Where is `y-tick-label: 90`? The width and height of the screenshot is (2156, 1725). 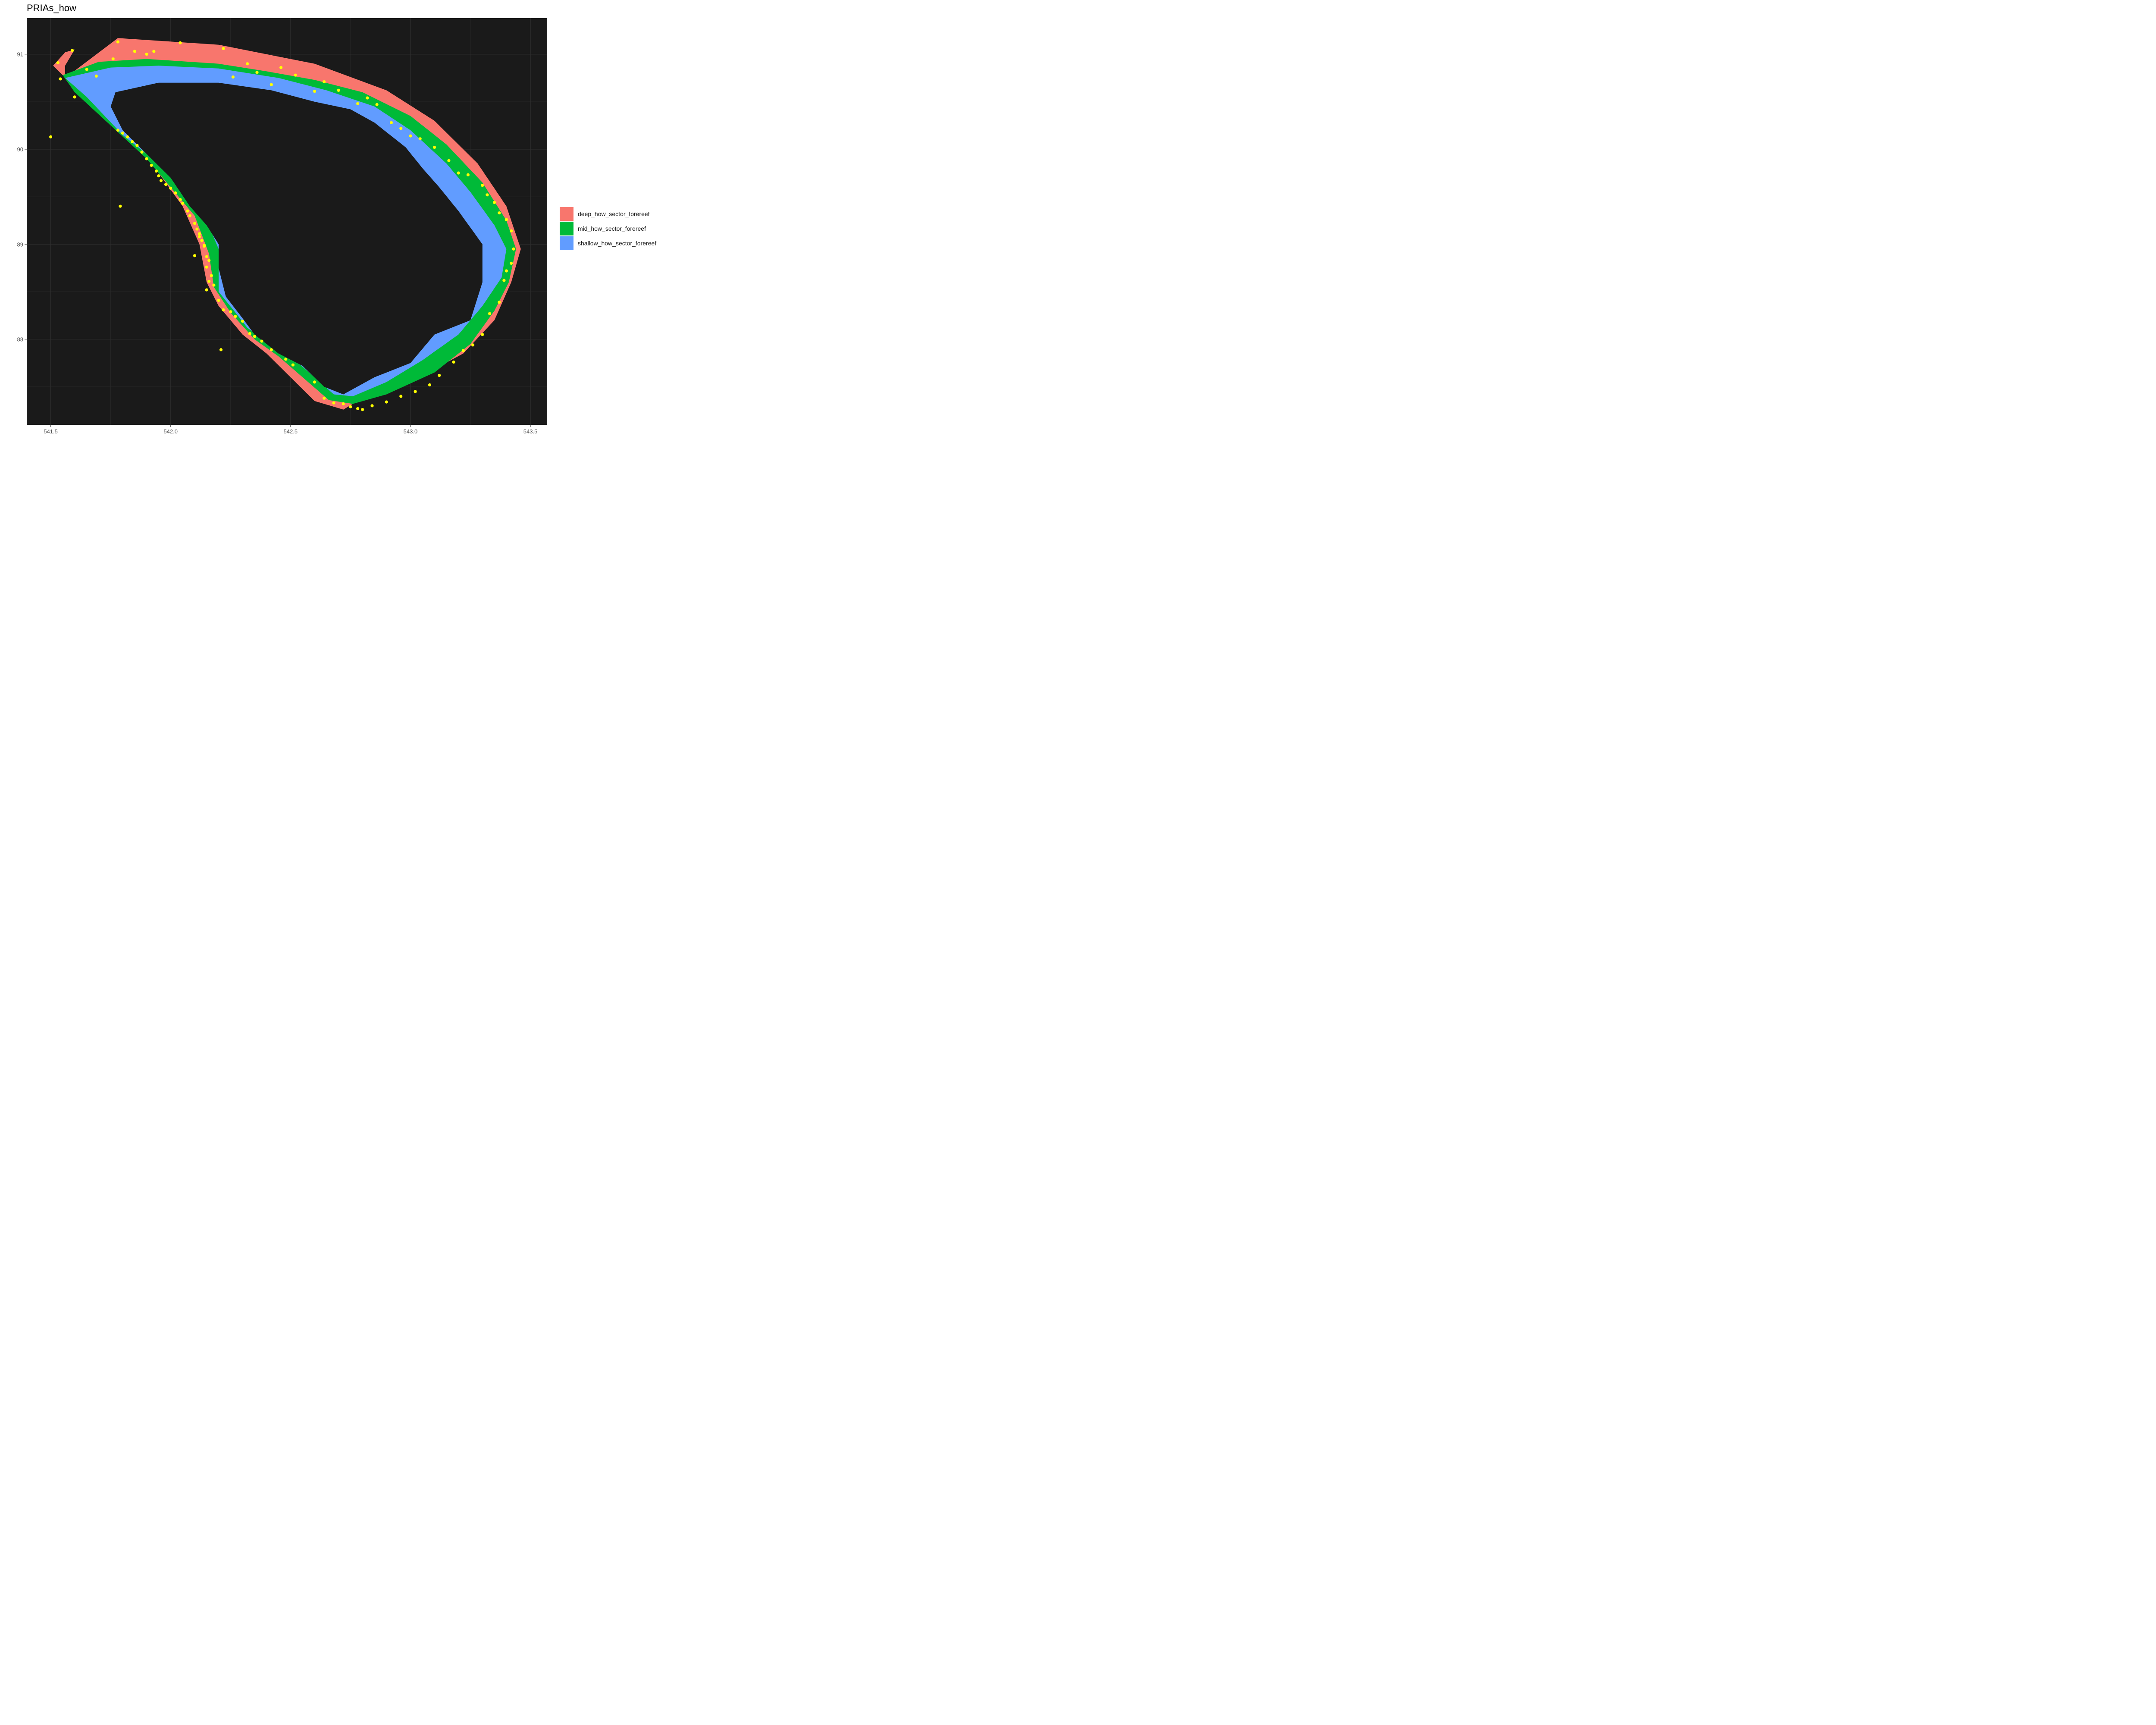 y-tick-label: 90 is located at coordinates (20, 150).